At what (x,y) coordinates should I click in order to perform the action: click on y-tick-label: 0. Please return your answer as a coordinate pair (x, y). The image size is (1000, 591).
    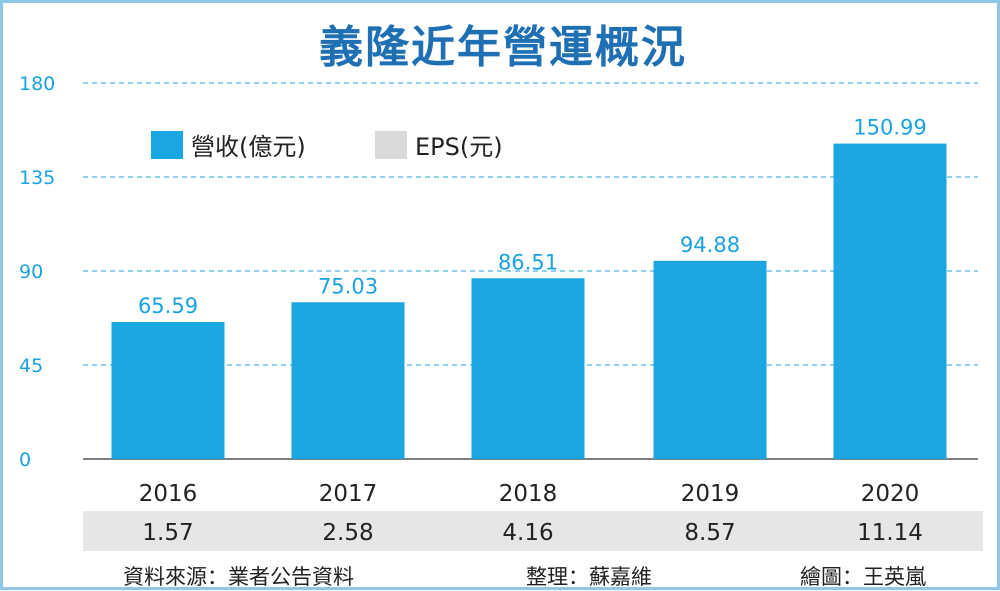
    Looking at the image, I should click on (25, 460).